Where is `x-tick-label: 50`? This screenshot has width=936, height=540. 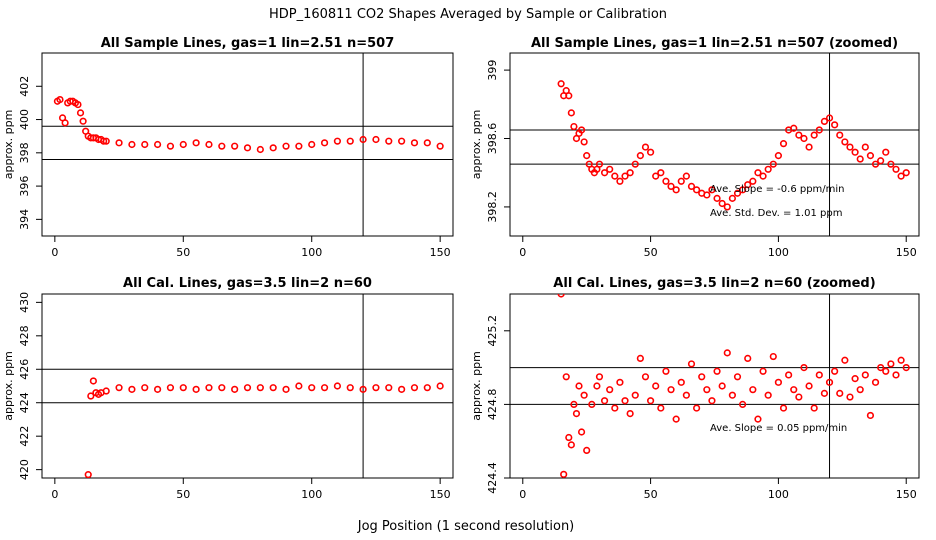
x-tick-label: 50 is located at coordinates (183, 252).